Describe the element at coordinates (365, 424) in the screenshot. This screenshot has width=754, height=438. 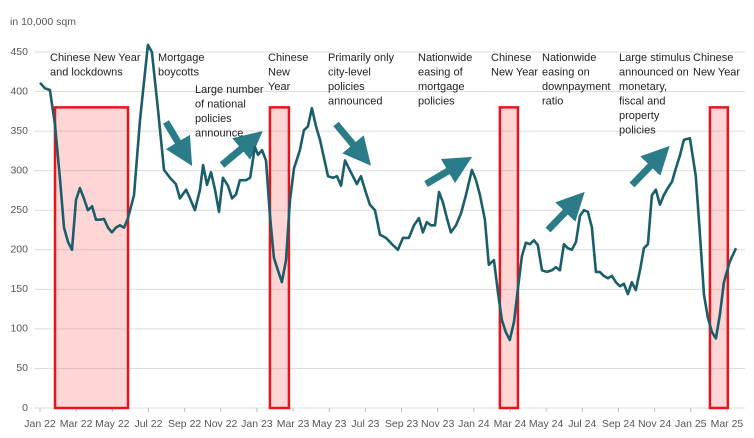
I see `x-tick-label: Jul 23` at that location.